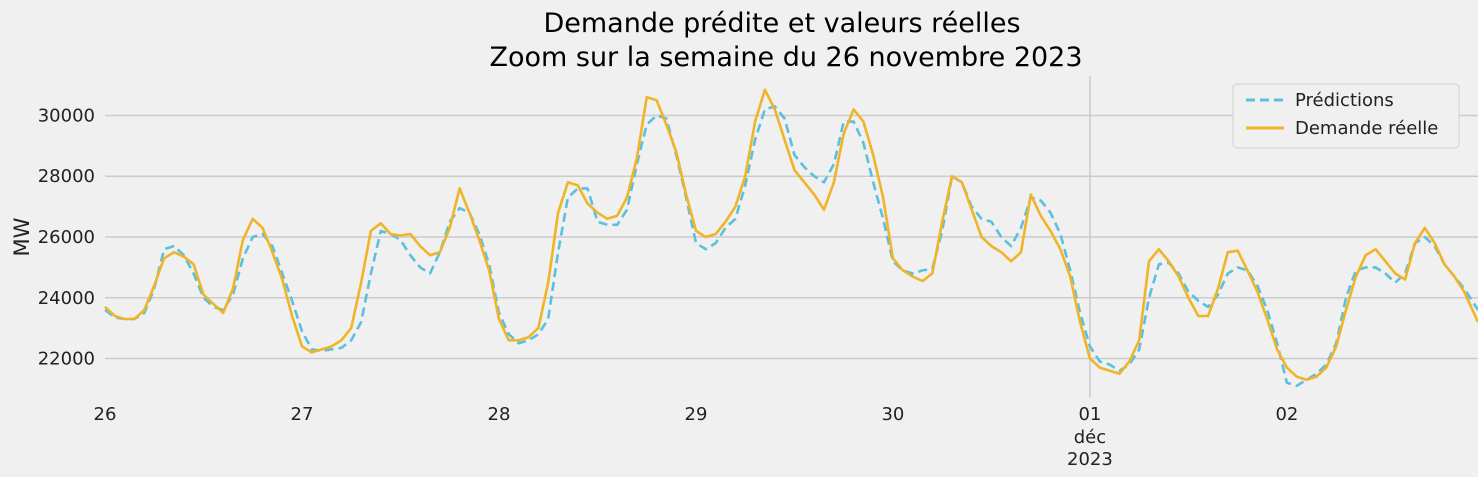  I want to click on chart-subtitle: Zoom sur la semaine du 26 novembre 2023, so click(785, 57).